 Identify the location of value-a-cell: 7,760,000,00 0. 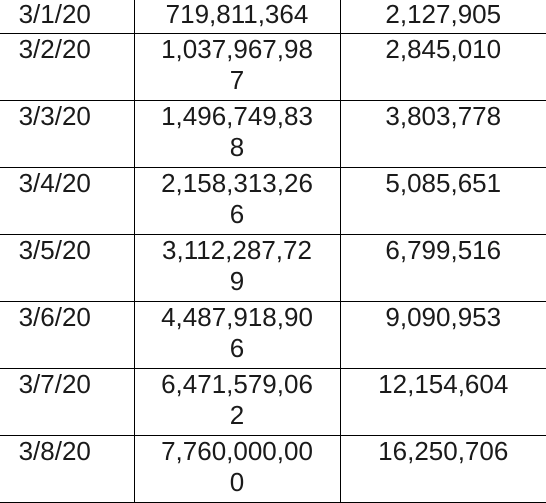
(237, 469).